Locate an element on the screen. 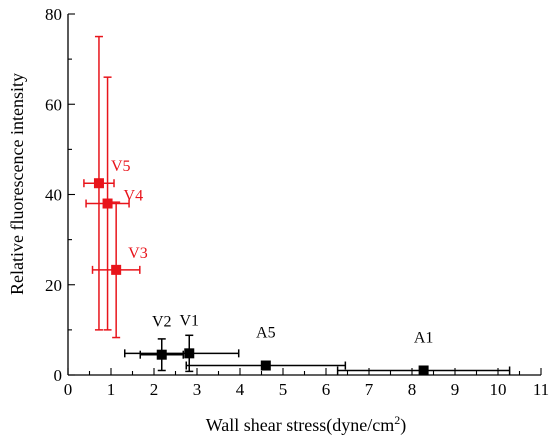  y-tick-label: 80 is located at coordinates (53, 14).